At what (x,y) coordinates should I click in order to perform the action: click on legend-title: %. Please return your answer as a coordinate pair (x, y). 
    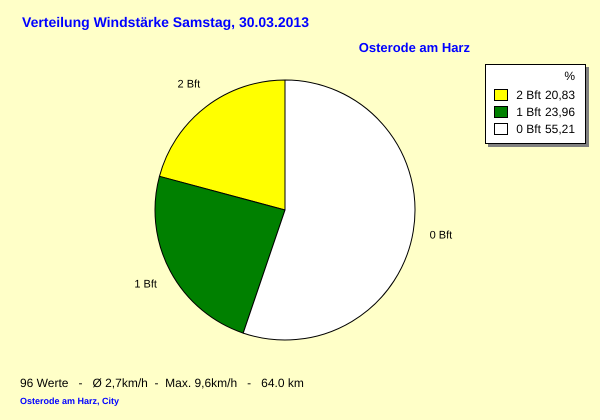
    Looking at the image, I should click on (569, 76).